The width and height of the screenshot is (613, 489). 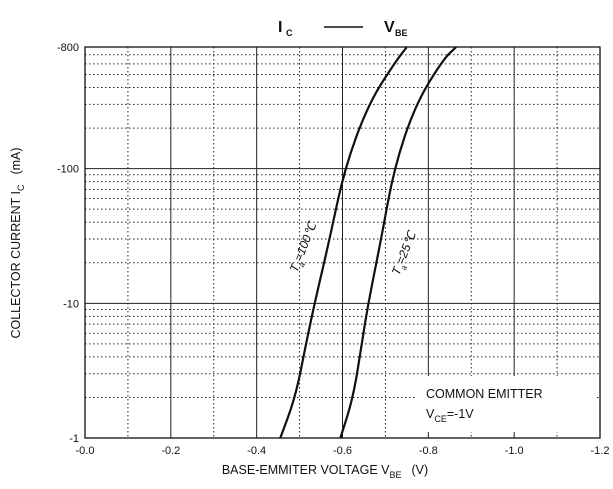 What do you see at coordinates (460, 414) in the screenshot?
I see `annotation-v-value: =-1V` at bounding box center [460, 414].